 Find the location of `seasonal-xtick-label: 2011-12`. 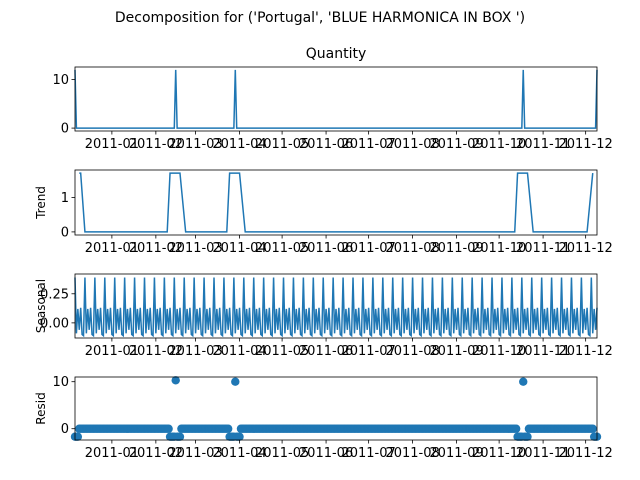

seasonal-xtick-label: 2011-12 is located at coordinates (585, 351).